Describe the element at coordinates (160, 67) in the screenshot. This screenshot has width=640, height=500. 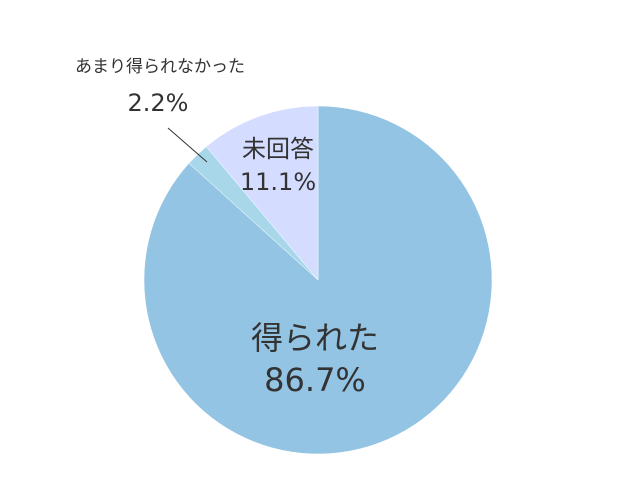
I see `category-label: あまり得られなかった` at that location.